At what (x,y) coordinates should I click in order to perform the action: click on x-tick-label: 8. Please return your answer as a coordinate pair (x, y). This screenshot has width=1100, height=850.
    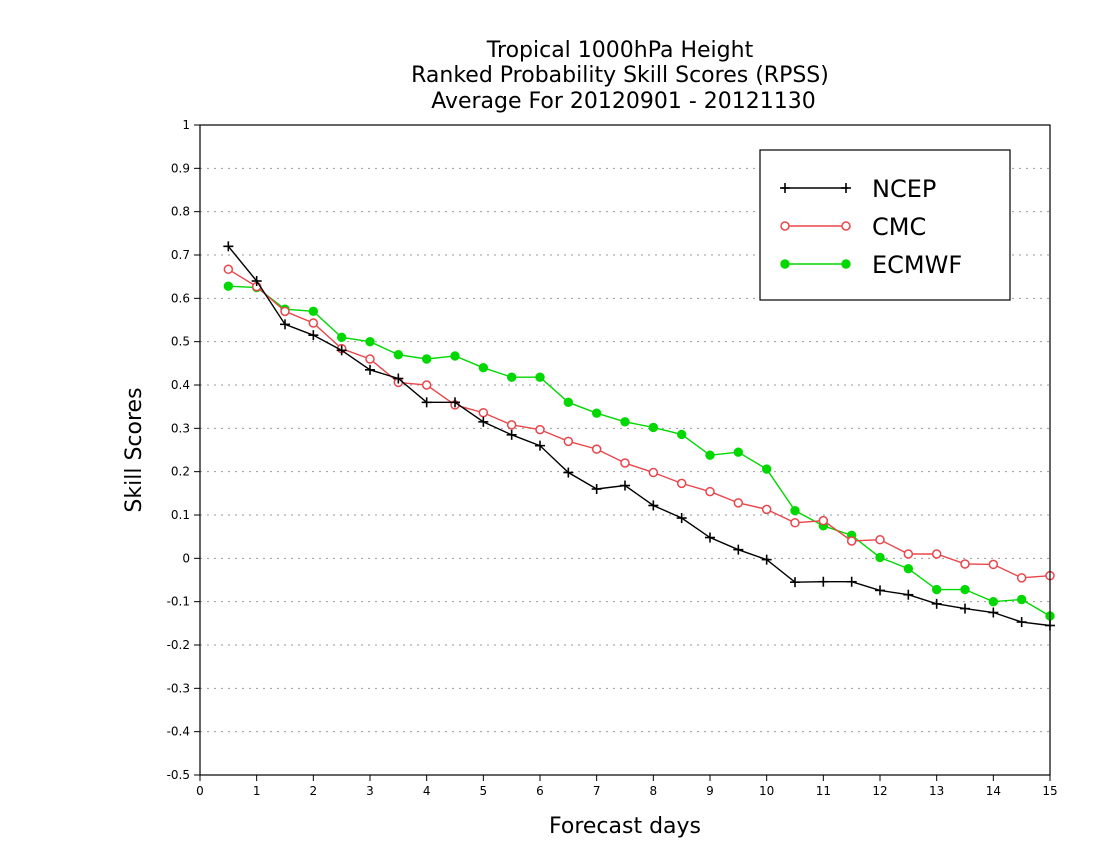
    Looking at the image, I should click on (654, 791).